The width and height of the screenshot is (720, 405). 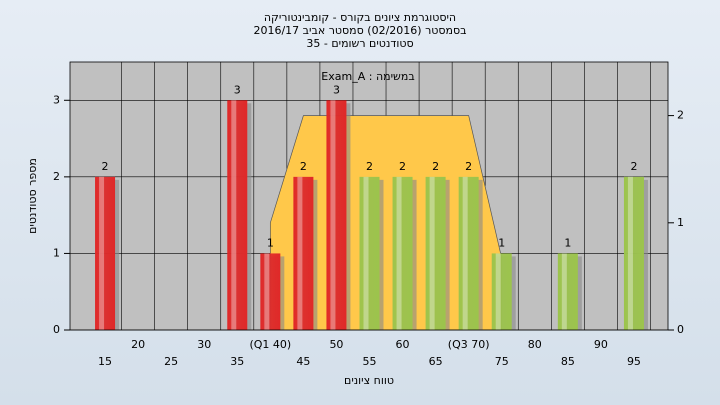 I want to click on x-tick-label: 55, so click(x=370, y=361).